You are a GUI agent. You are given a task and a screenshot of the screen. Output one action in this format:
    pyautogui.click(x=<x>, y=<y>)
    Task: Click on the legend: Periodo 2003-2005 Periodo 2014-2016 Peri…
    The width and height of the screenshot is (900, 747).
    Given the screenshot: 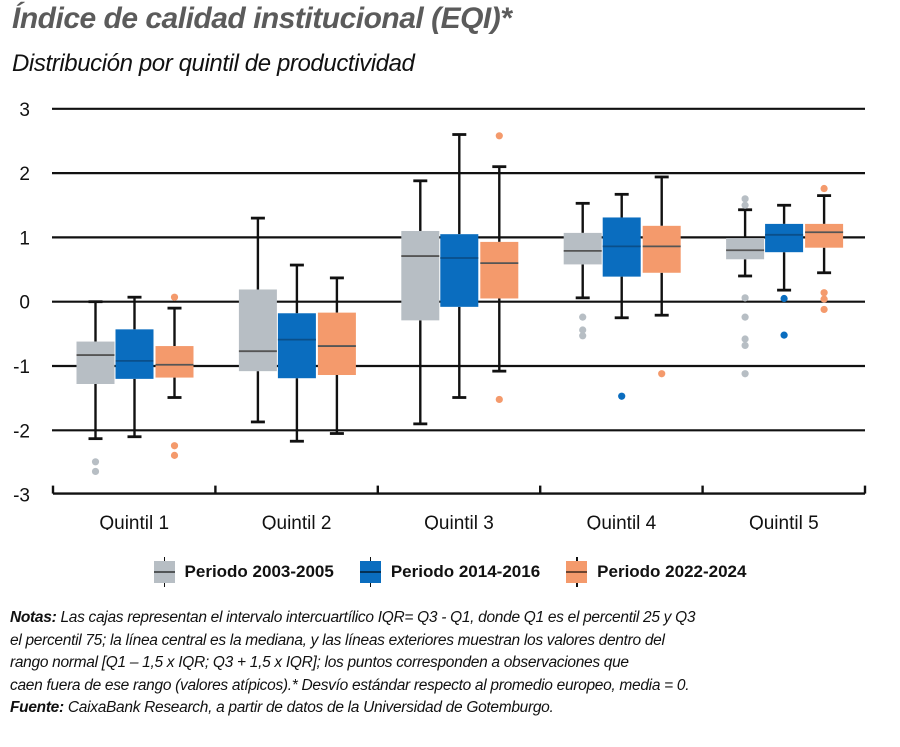 What is the action you would take?
    pyautogui.click(x=450, y=572)
    